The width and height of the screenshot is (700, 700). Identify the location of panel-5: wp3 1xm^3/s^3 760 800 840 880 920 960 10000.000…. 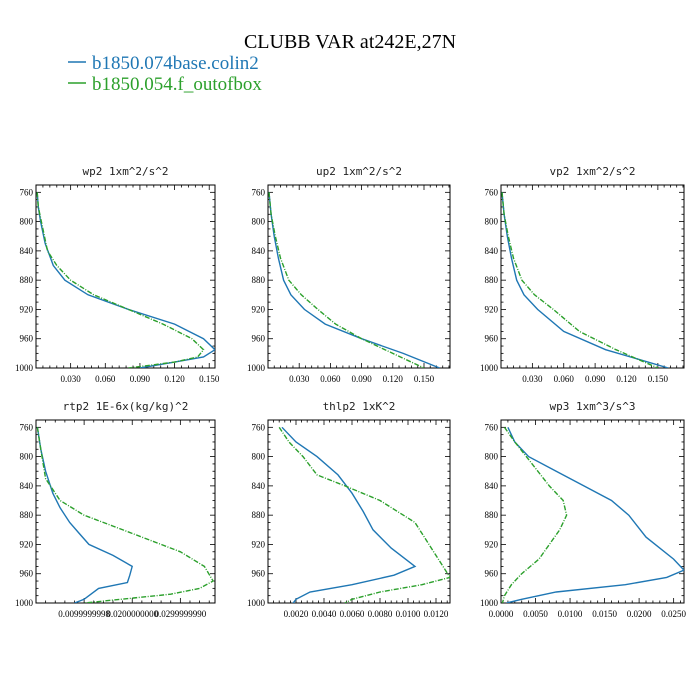
(583, 509).